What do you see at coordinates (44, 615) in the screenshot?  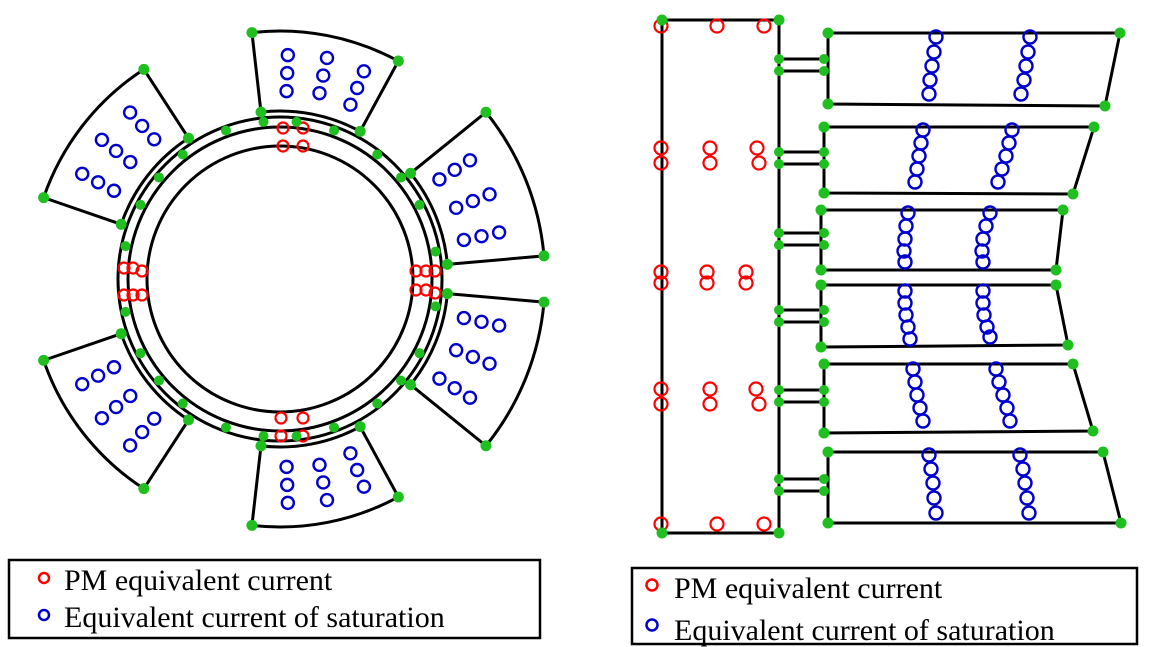 I see `legend-left-saturation-marker` at bounding box center [44, 615].